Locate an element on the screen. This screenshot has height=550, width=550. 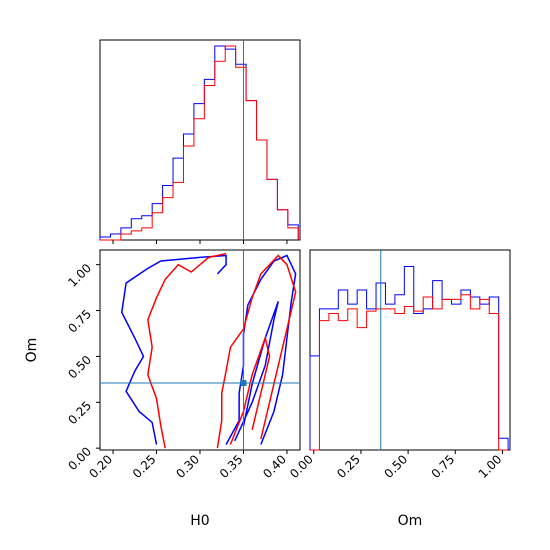
xlabel-h0: H0 is located at coordinates (199, 521).